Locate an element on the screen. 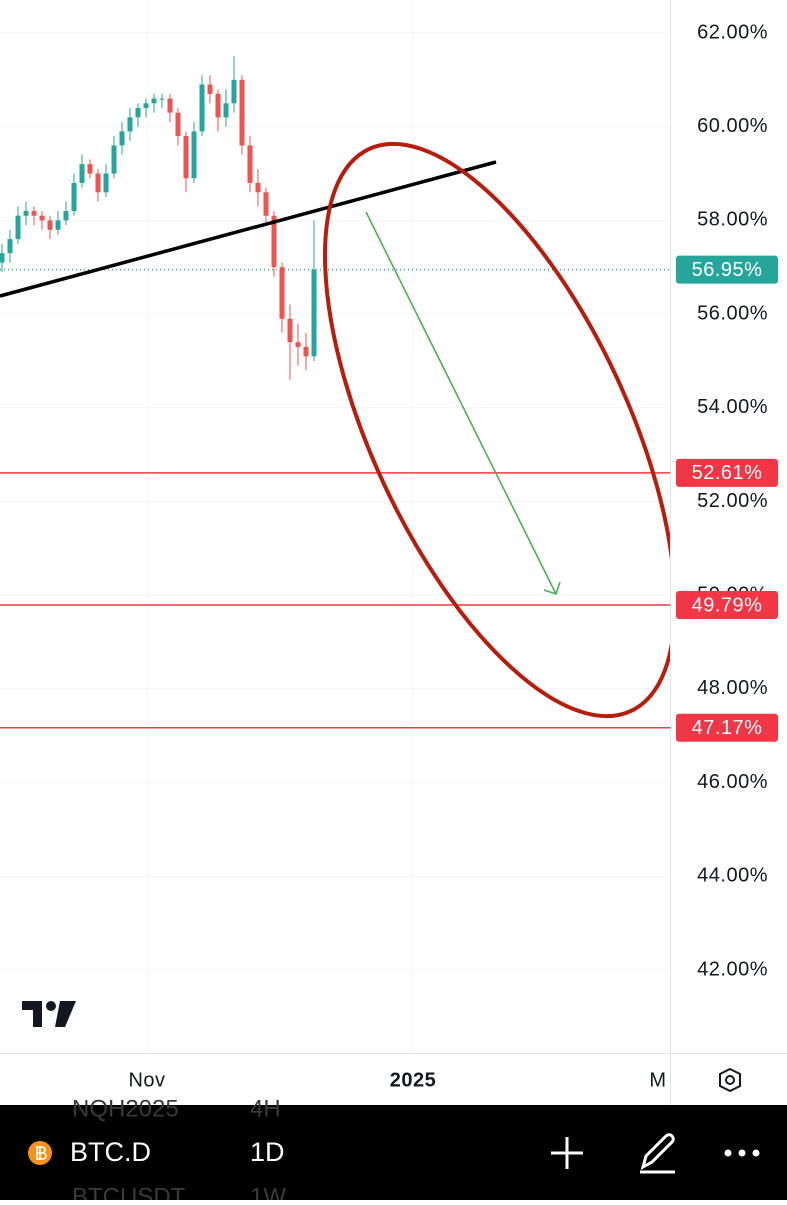 The image size is (787, 1205). y-tick-label: 52.00% is located at coordinates (732, 501).